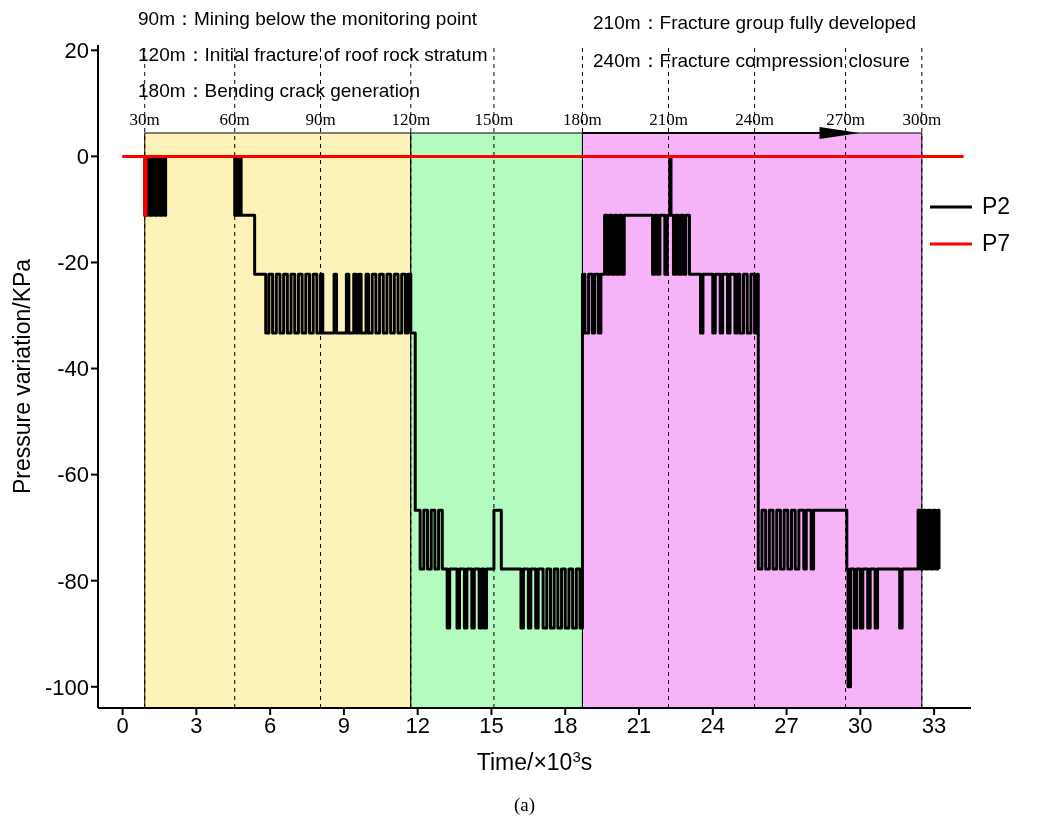 Image resolution: width=1049 pixels, height=823 pixels. I want to click on y-tick-label: -80, so click(73, 581).